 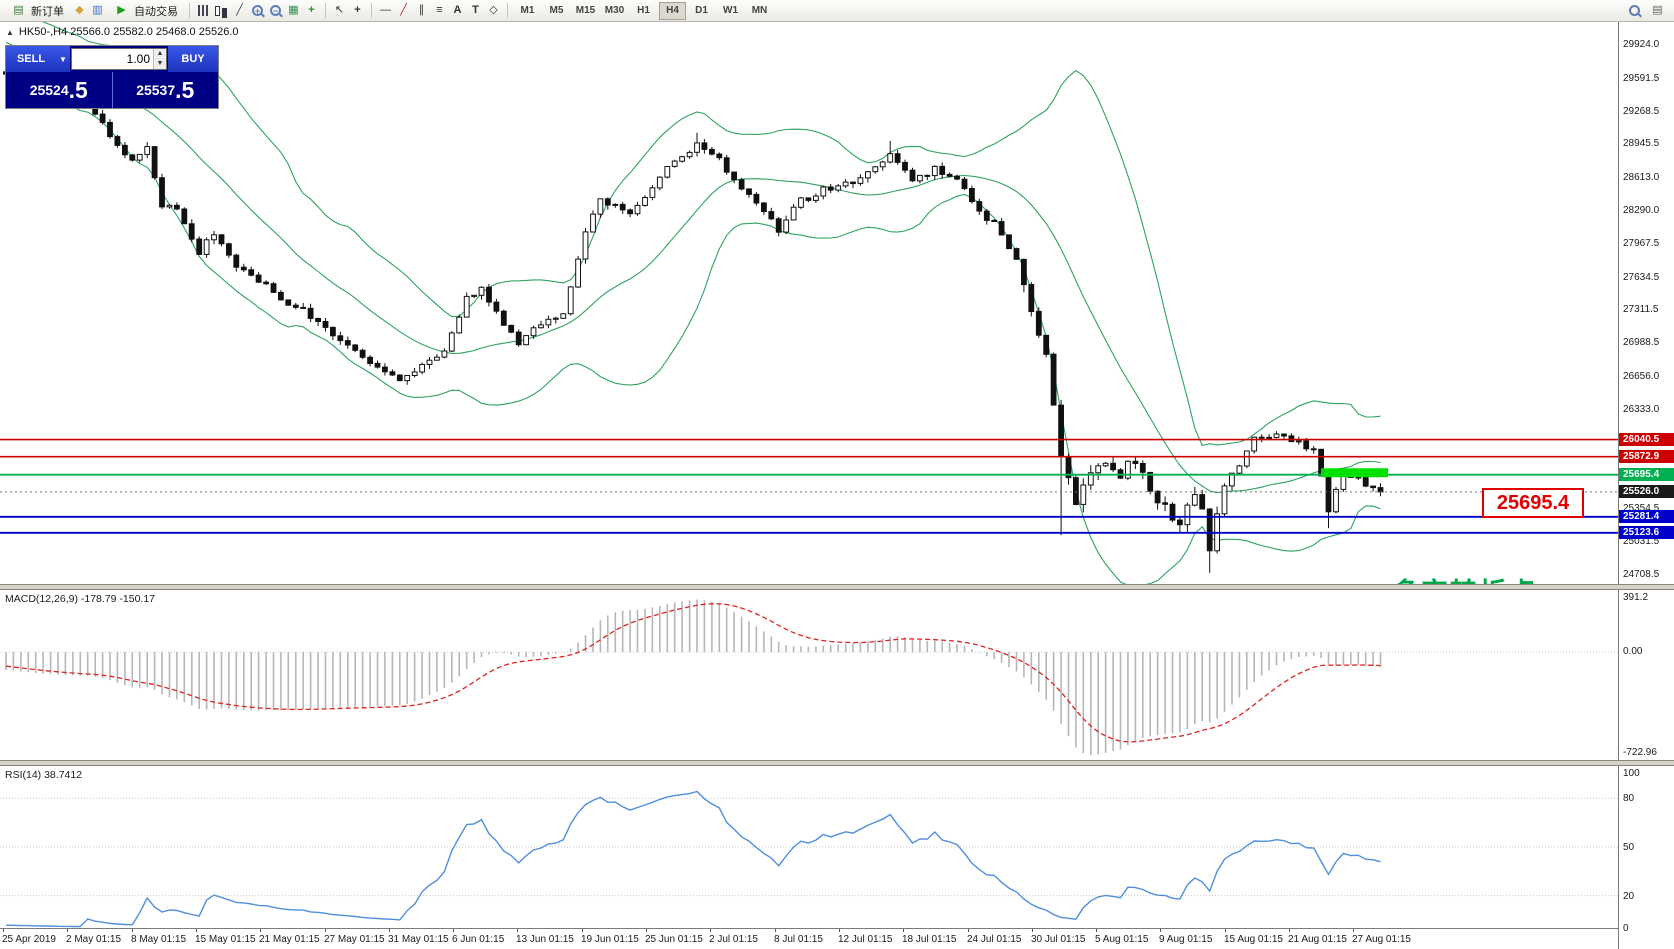 What do you see at coordinates (1648, 10) in the screenshot?
I see `toolbar-right-group: ▤` at bounding box center [1648, 10].